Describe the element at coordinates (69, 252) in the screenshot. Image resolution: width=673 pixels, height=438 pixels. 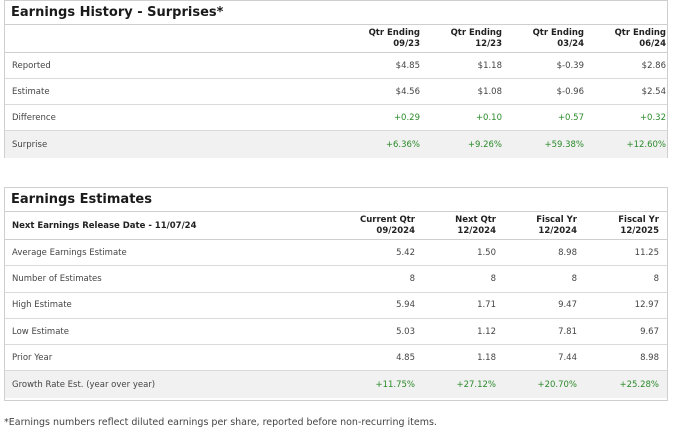
I see `row-label: Average Earnings Estimate` at that location.